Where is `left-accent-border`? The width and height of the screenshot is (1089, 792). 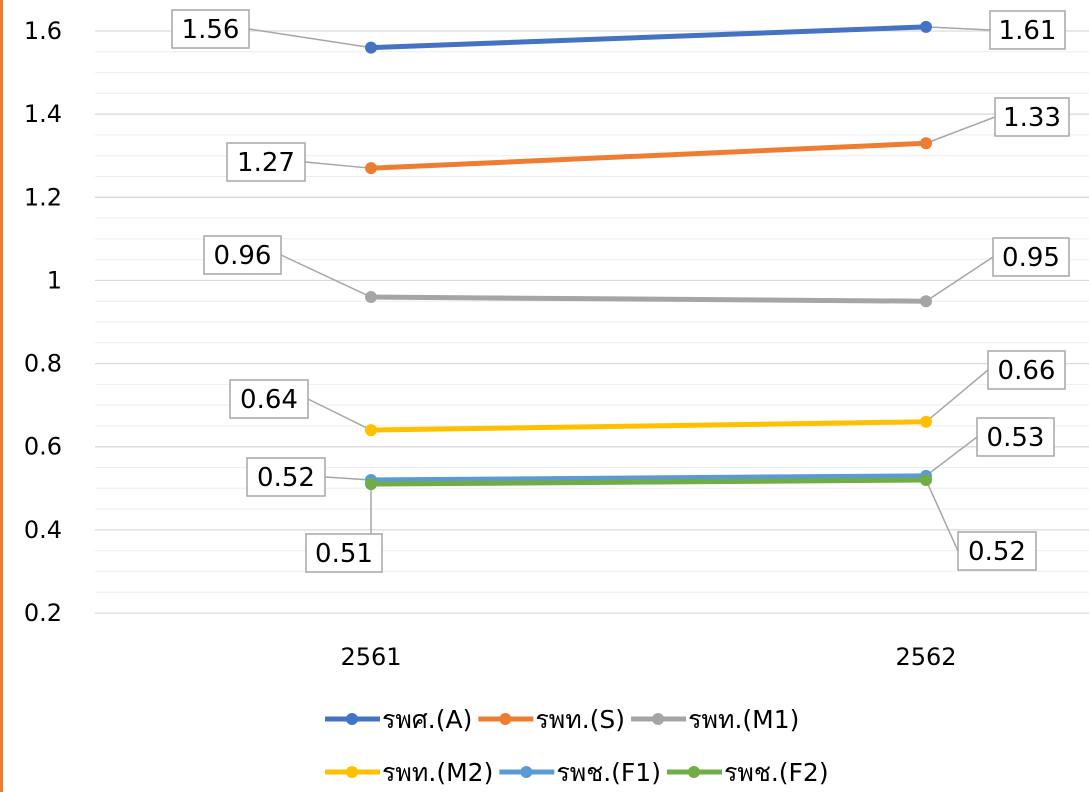 left-accent-border is located at coordinates (1, 396).